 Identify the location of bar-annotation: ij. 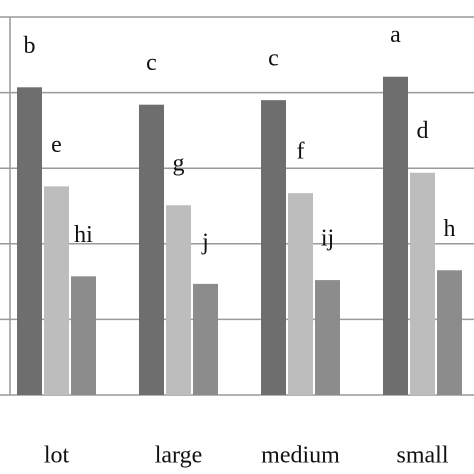
(327, 239).